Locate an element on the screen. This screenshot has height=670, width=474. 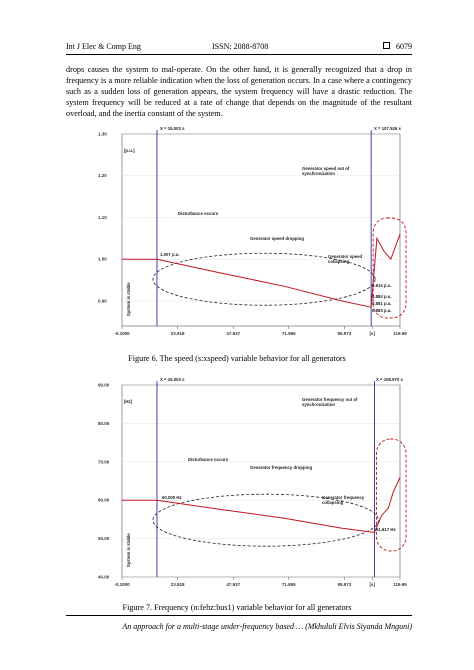
y-tick-label: 1.00 is located at coordinates (102, 259).